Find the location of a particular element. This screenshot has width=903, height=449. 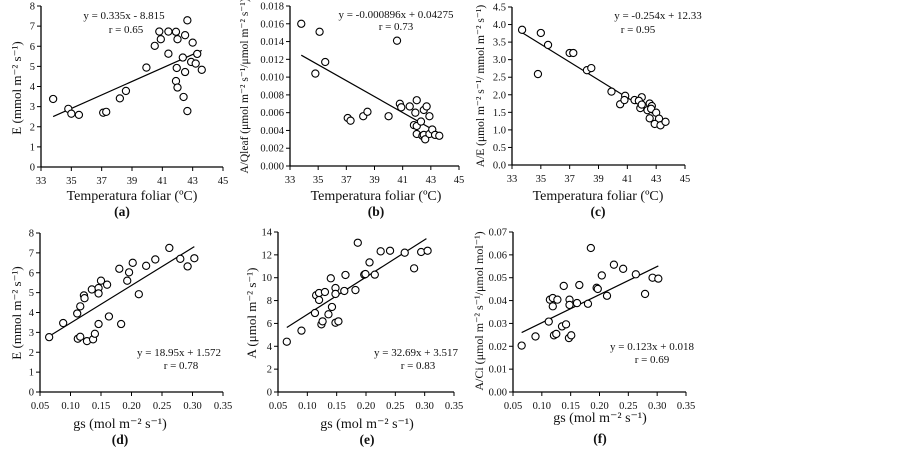

panel-e-x-tick-label: 0.35 is located at coordinates (454, 406).